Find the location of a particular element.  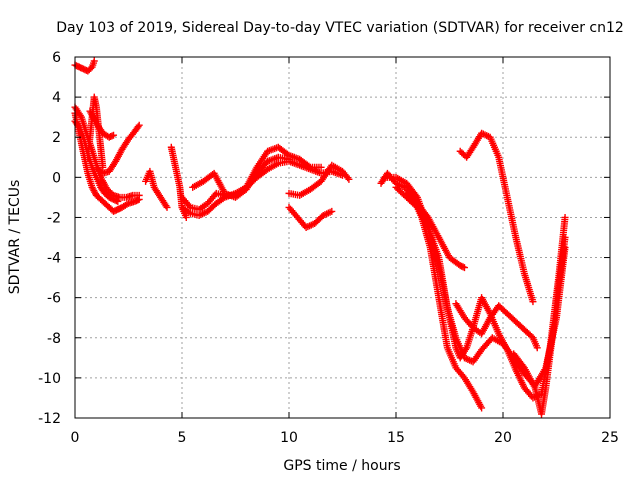

x-tick-label: 5 is located at coordinates (182, 438).